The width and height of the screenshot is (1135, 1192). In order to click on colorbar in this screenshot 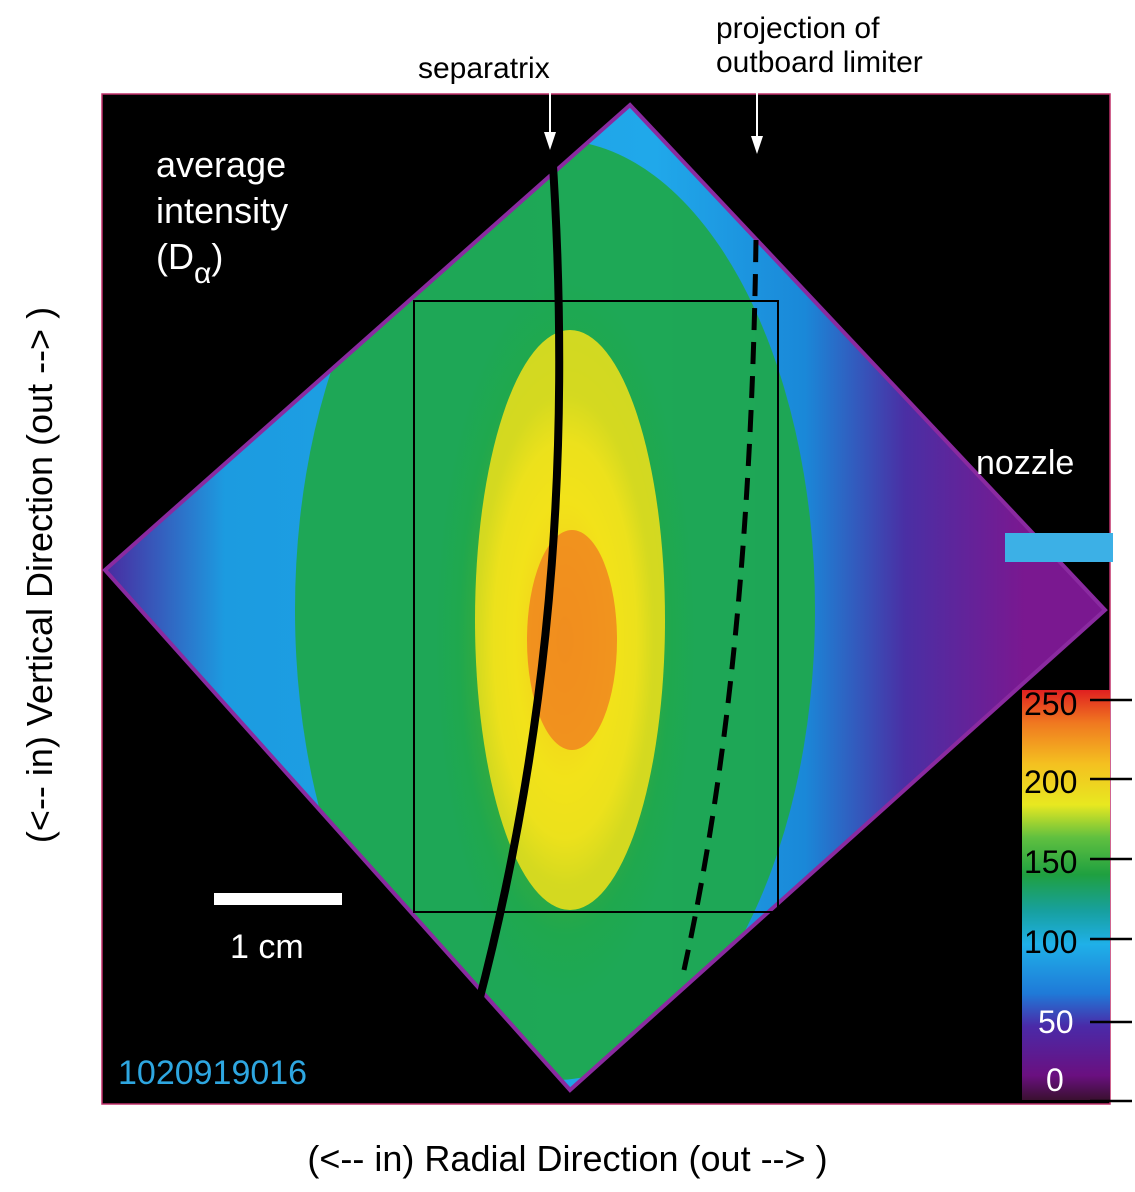, I will do `click(1066, 895)`.